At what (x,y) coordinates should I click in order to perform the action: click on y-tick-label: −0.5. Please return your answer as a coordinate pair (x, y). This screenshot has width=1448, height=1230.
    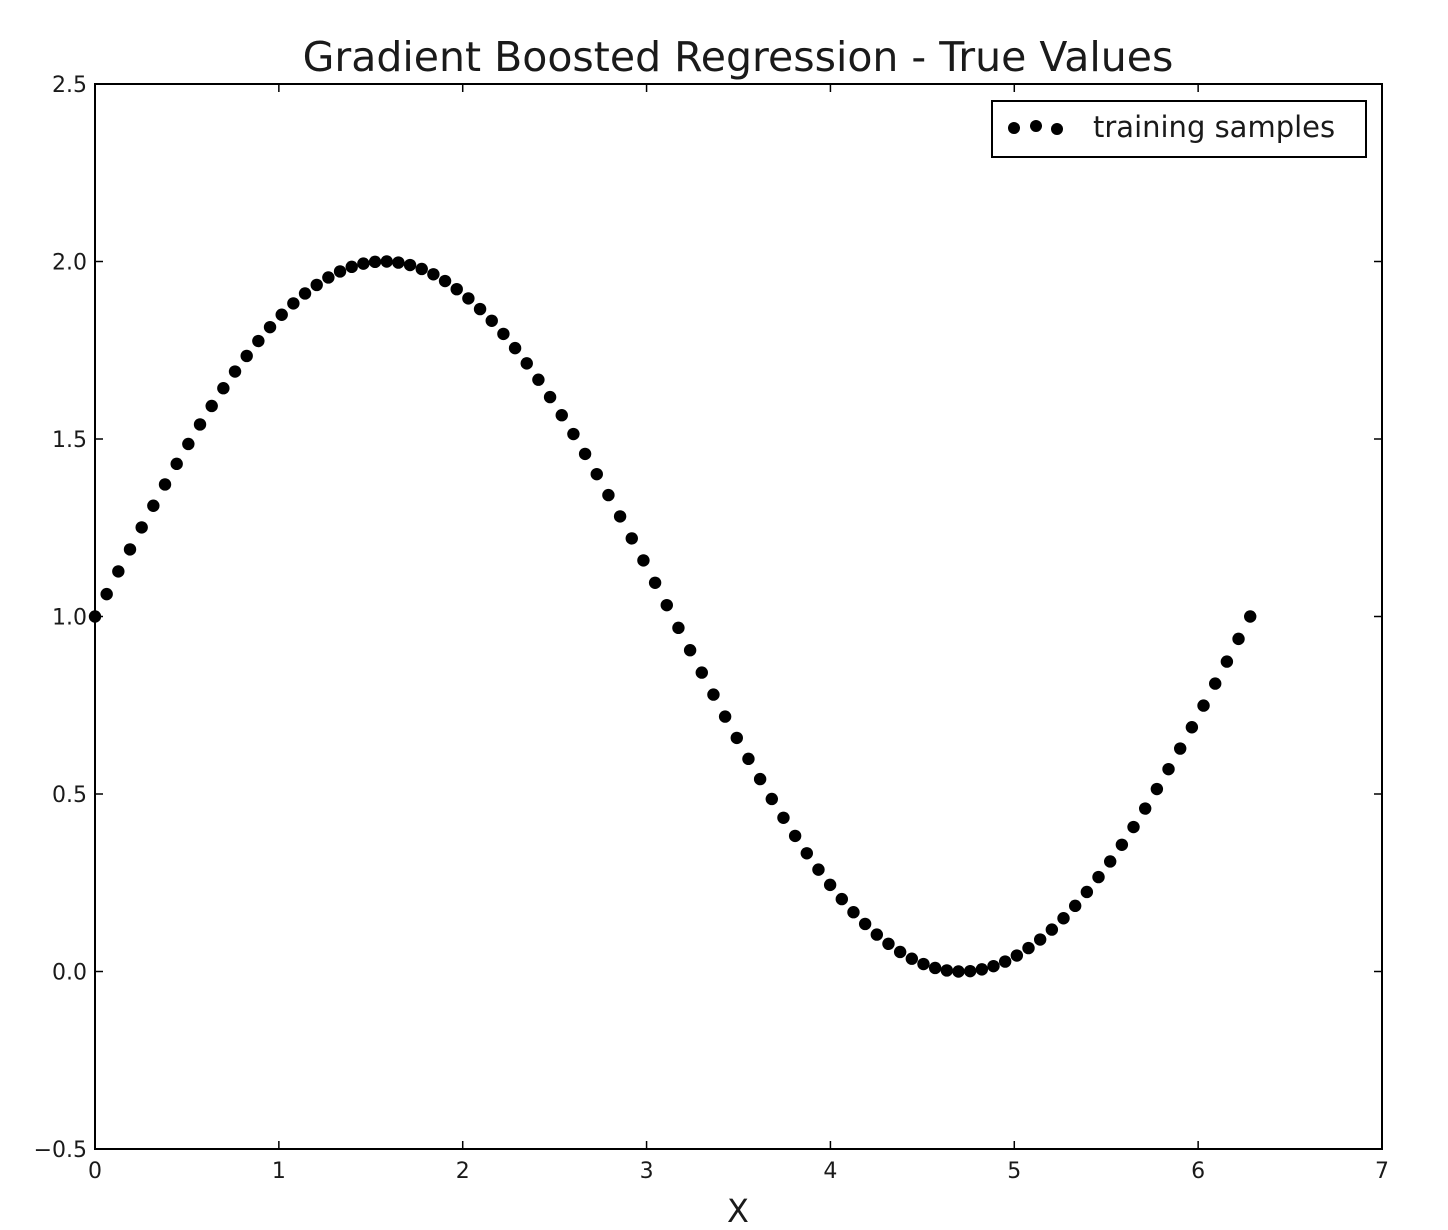
    Looking at the image, I should click on (60, 1150).